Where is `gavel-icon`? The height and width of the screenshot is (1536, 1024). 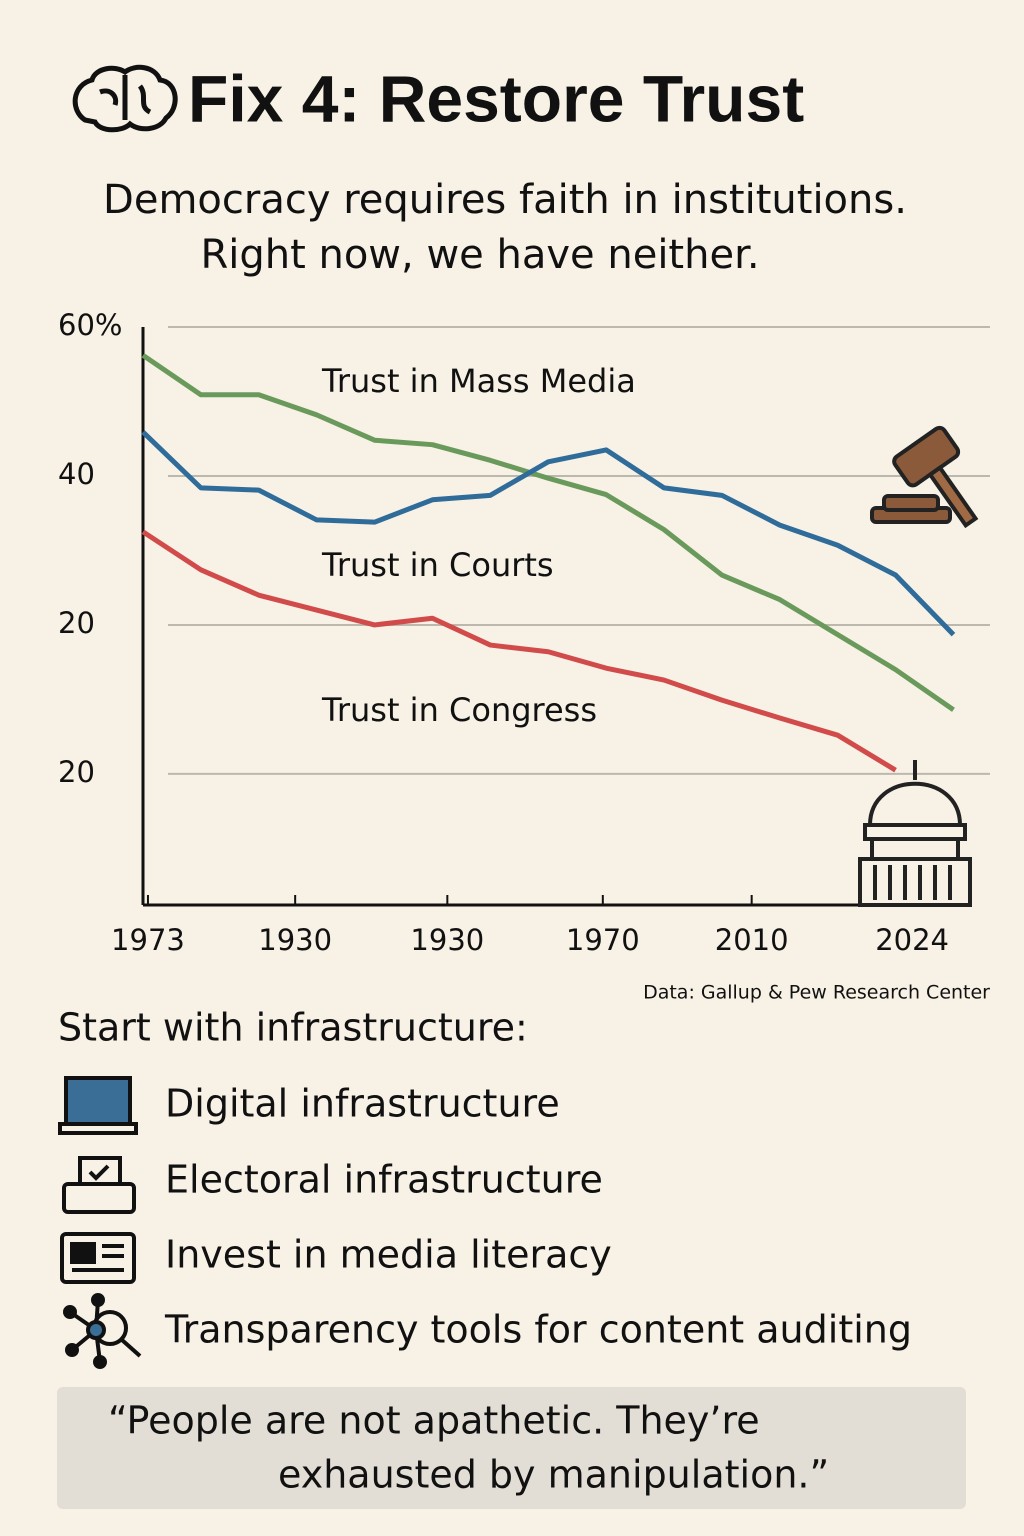 gavel-icon is located at coordinates (924, 477).